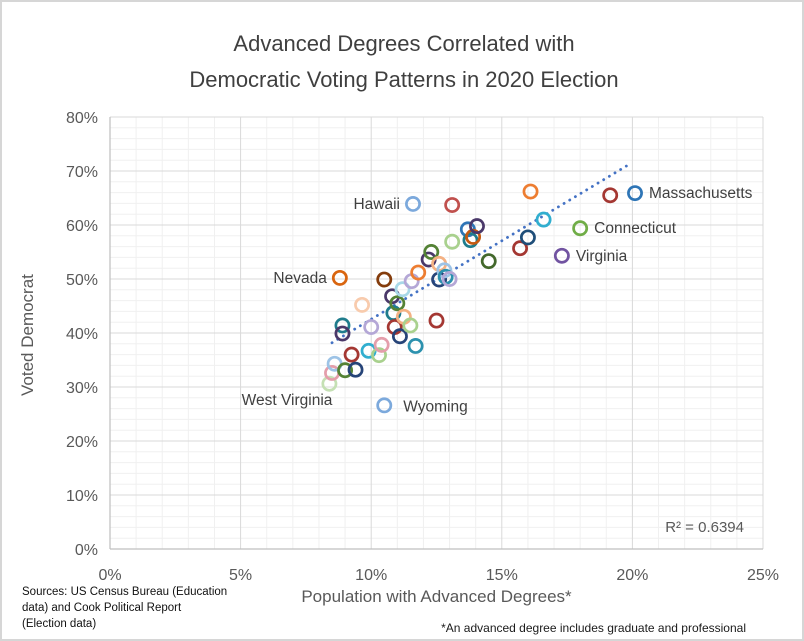 This screenshot has height=641, width=804. I want to click on x-tick-label: 15%, so click(502, 575).